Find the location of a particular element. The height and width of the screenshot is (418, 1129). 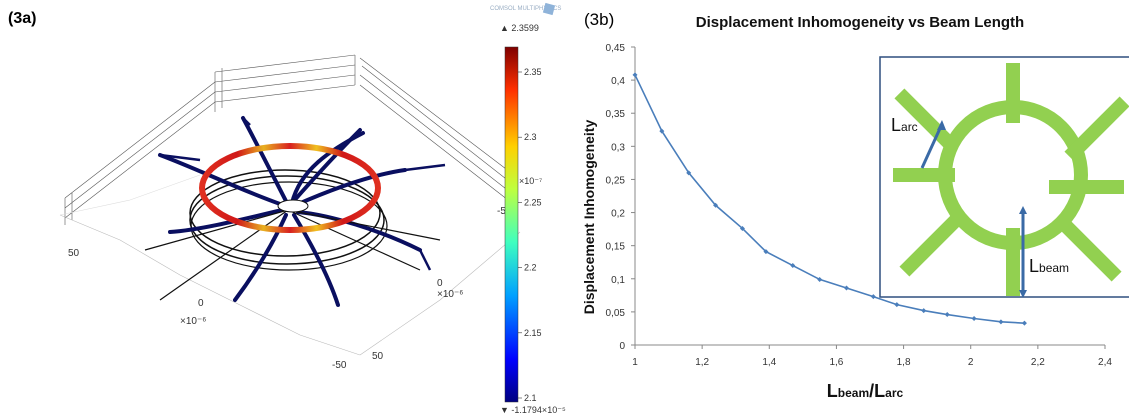

logo-cube-icon is located at coordinates (549, 9).